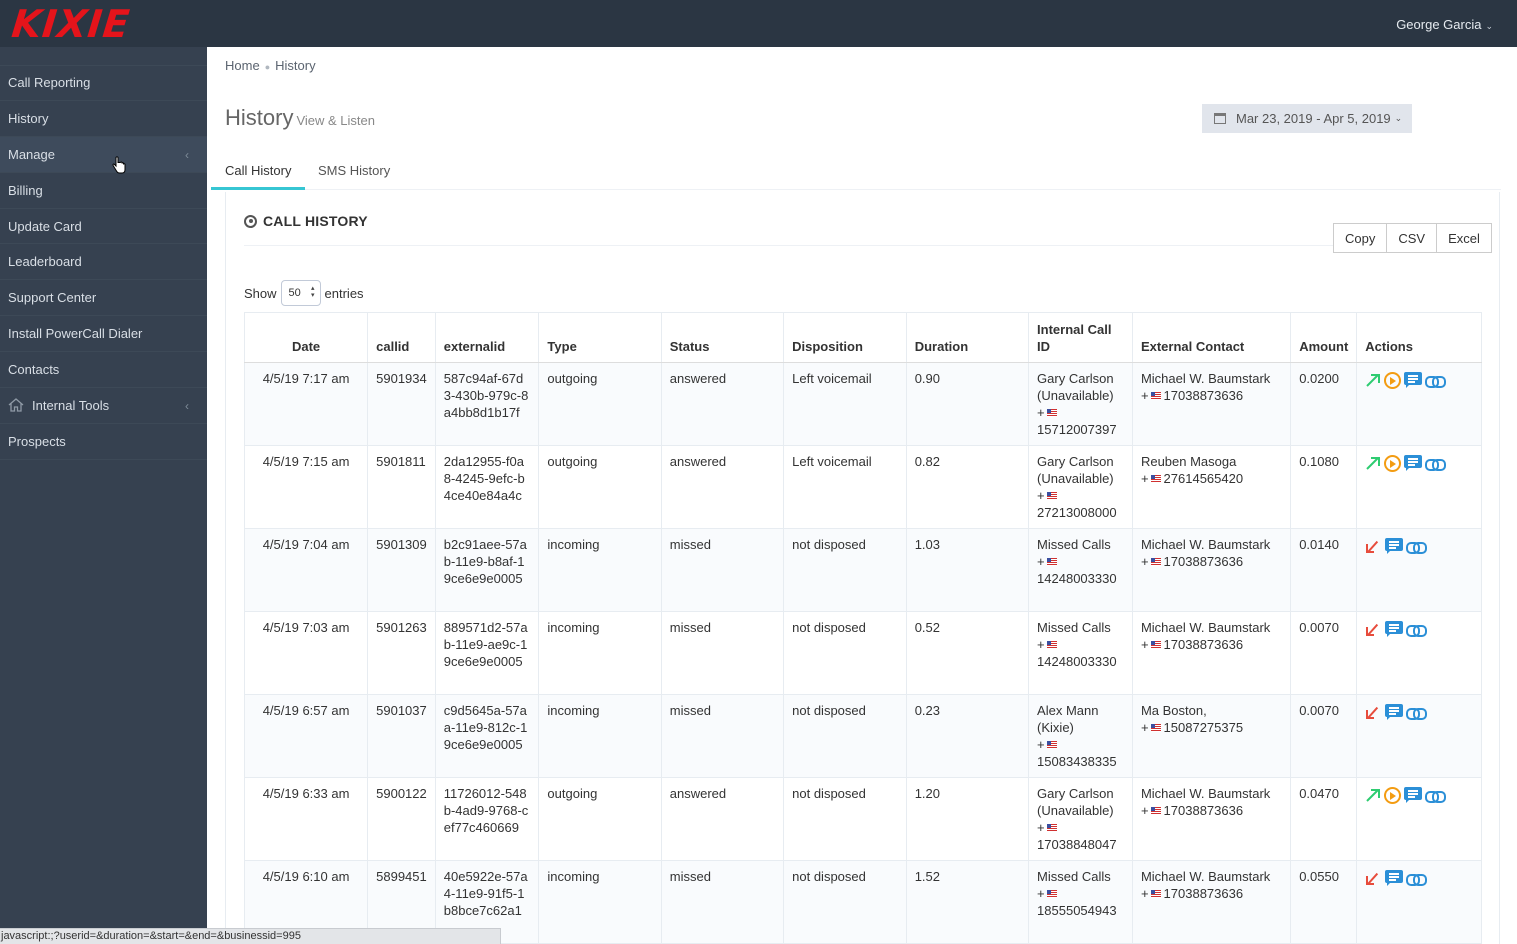 This screenshot has height=944, width=1517. I want to click on sidebar-item-install-powercall-dialer: Install PowerCall Dialer, so click(103, 334).